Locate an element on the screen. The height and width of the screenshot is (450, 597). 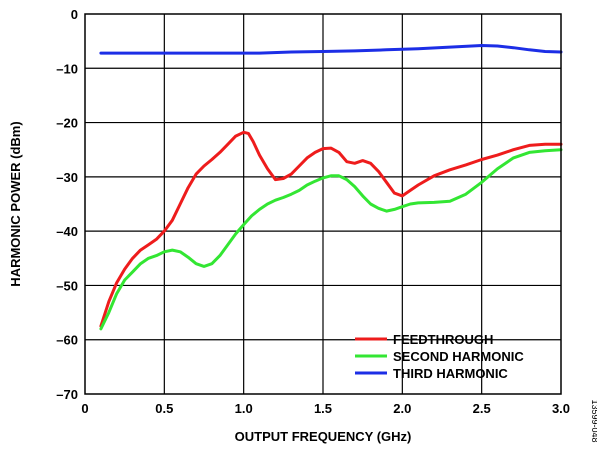
legend: FEEDTHROUGH SECOND HARMONIC THIRD HARMONIC is located at coordinates (439, 356).